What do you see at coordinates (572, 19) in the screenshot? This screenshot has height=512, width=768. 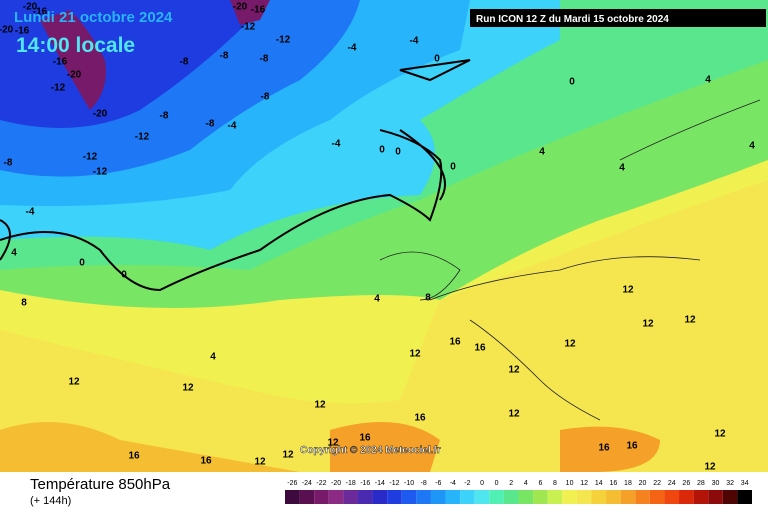 I see `run-info: Run ICON 12 Z du Mardi 15 octobre 2024` at bounding box center [572, 19].